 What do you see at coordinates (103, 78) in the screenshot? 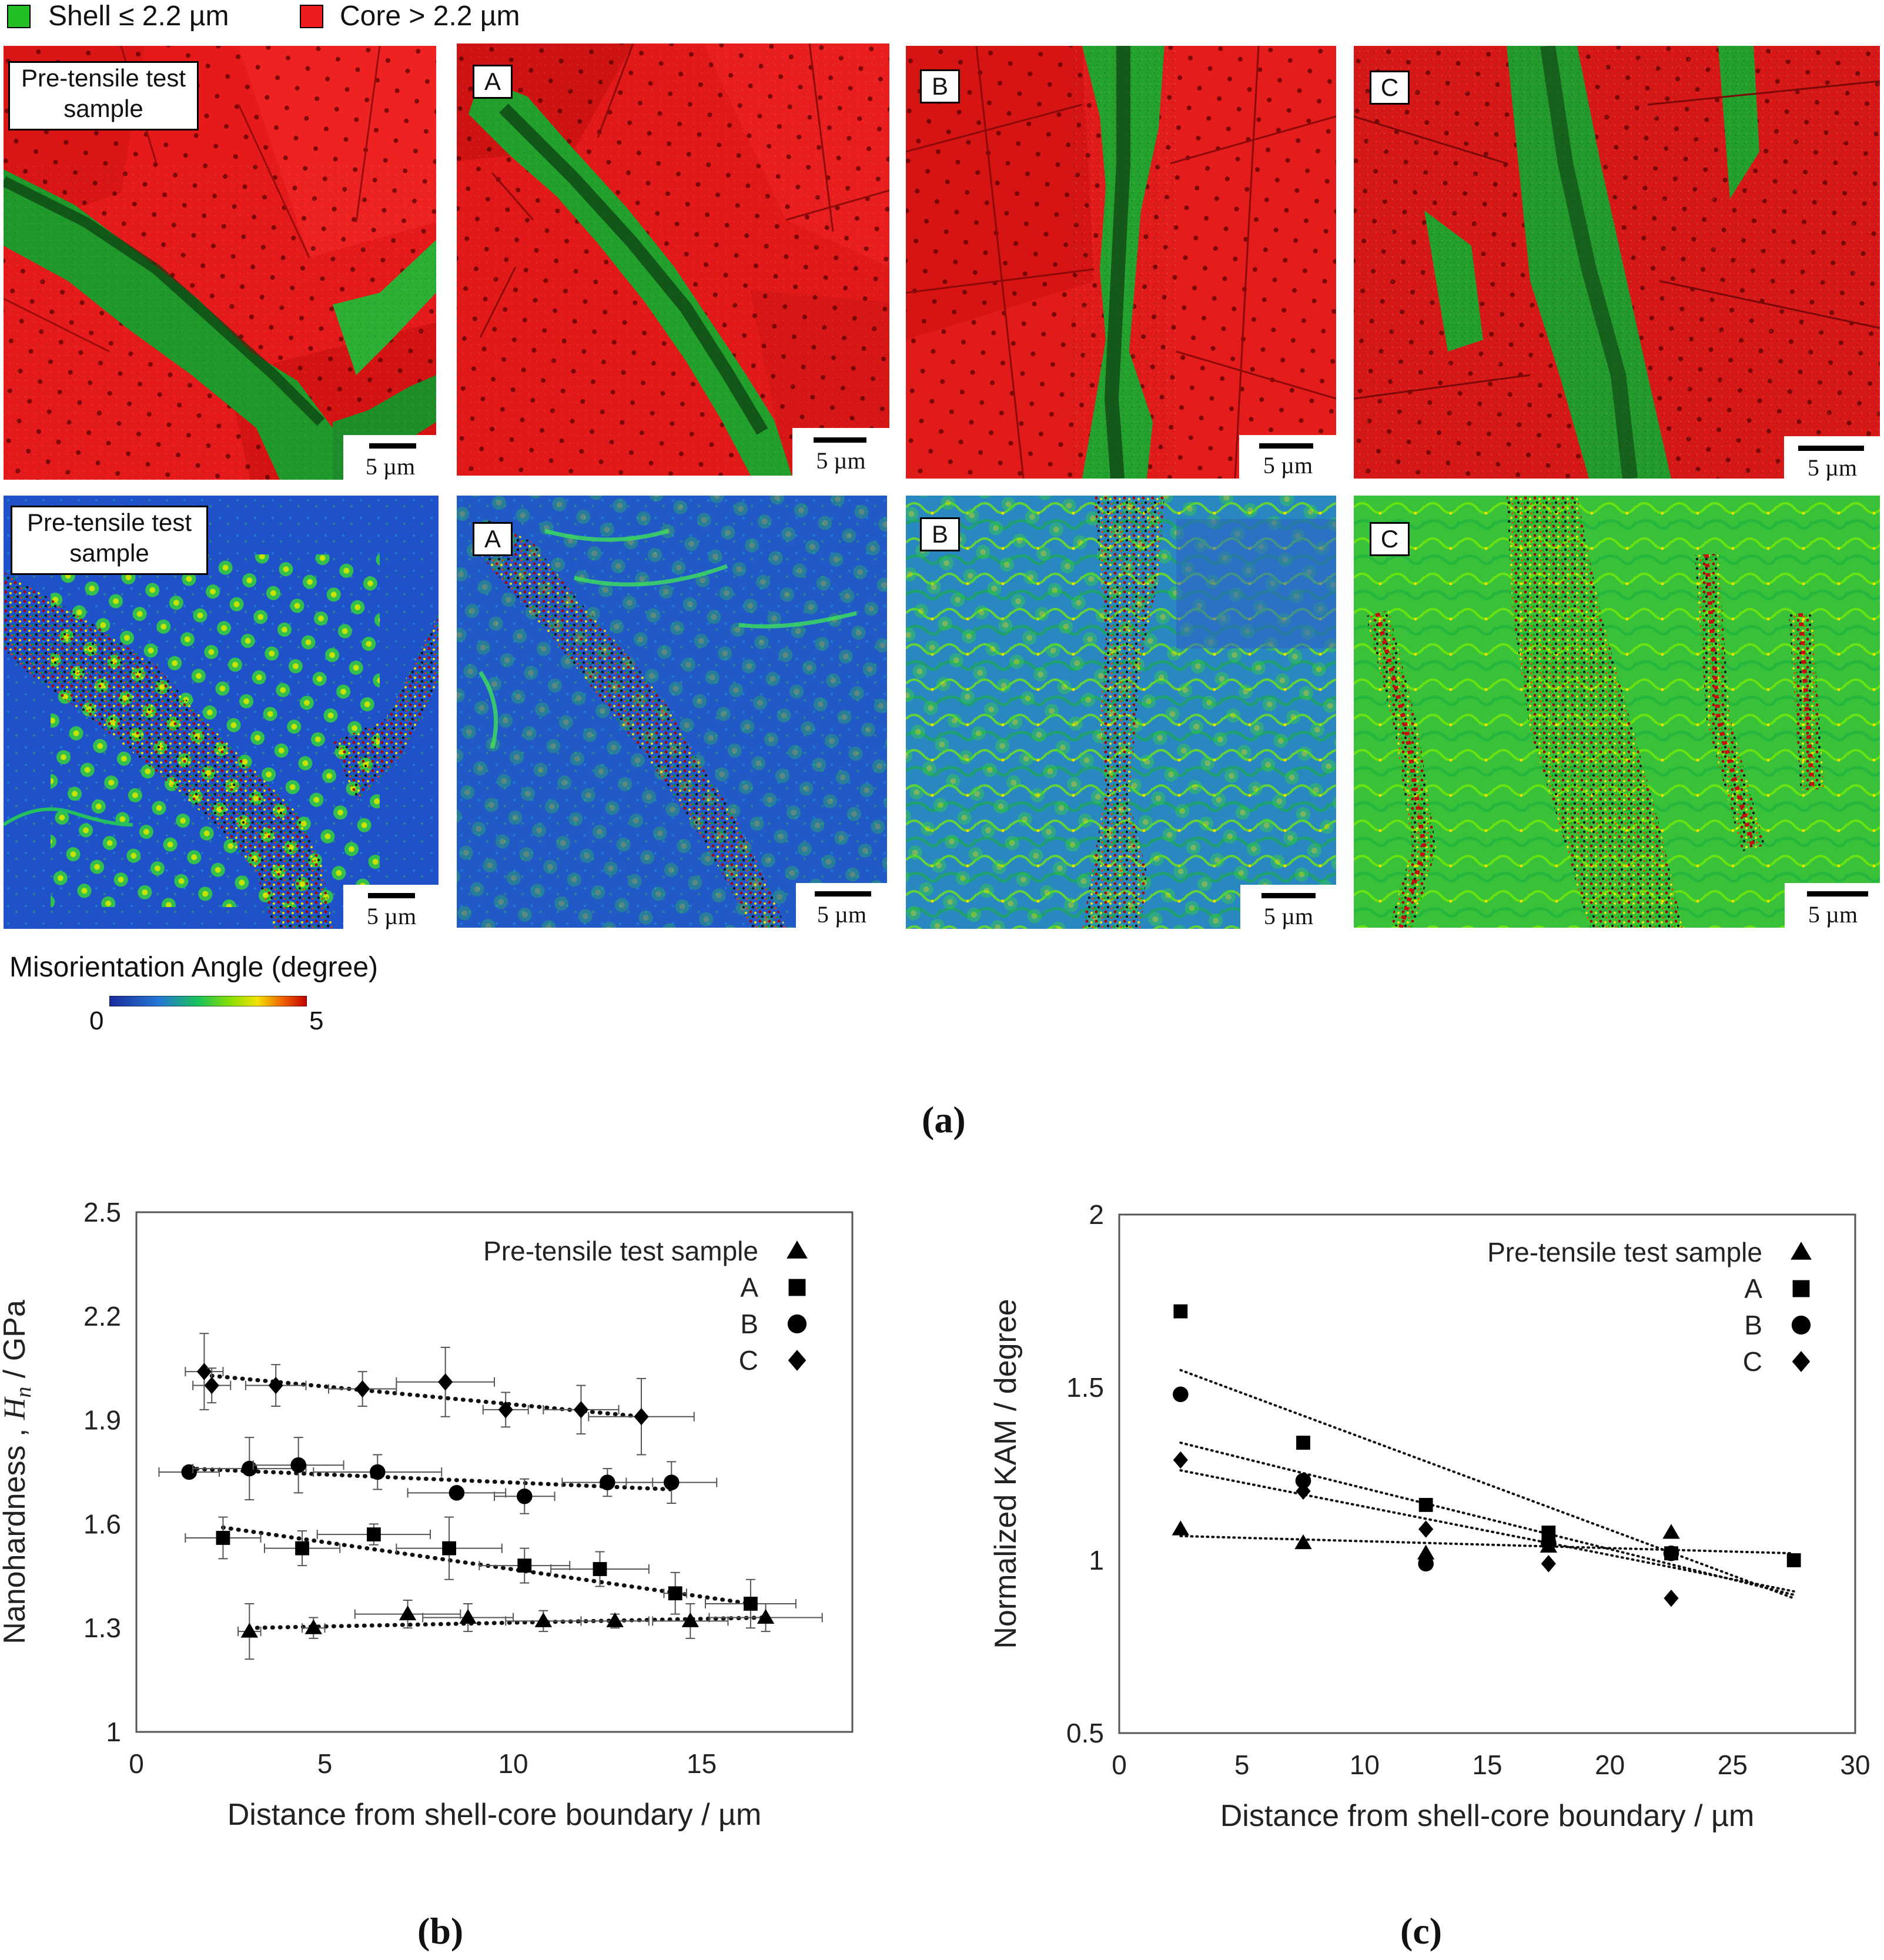
I see `pre-label-line1: Pre-tensile test` at bounding box center [103, 78].